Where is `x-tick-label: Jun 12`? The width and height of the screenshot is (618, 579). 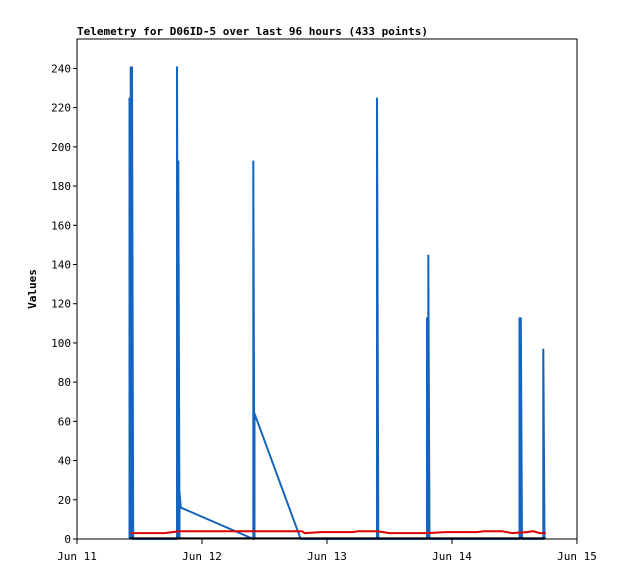
x-tick-label: Jun 12 is located at coordinates (202, 556).